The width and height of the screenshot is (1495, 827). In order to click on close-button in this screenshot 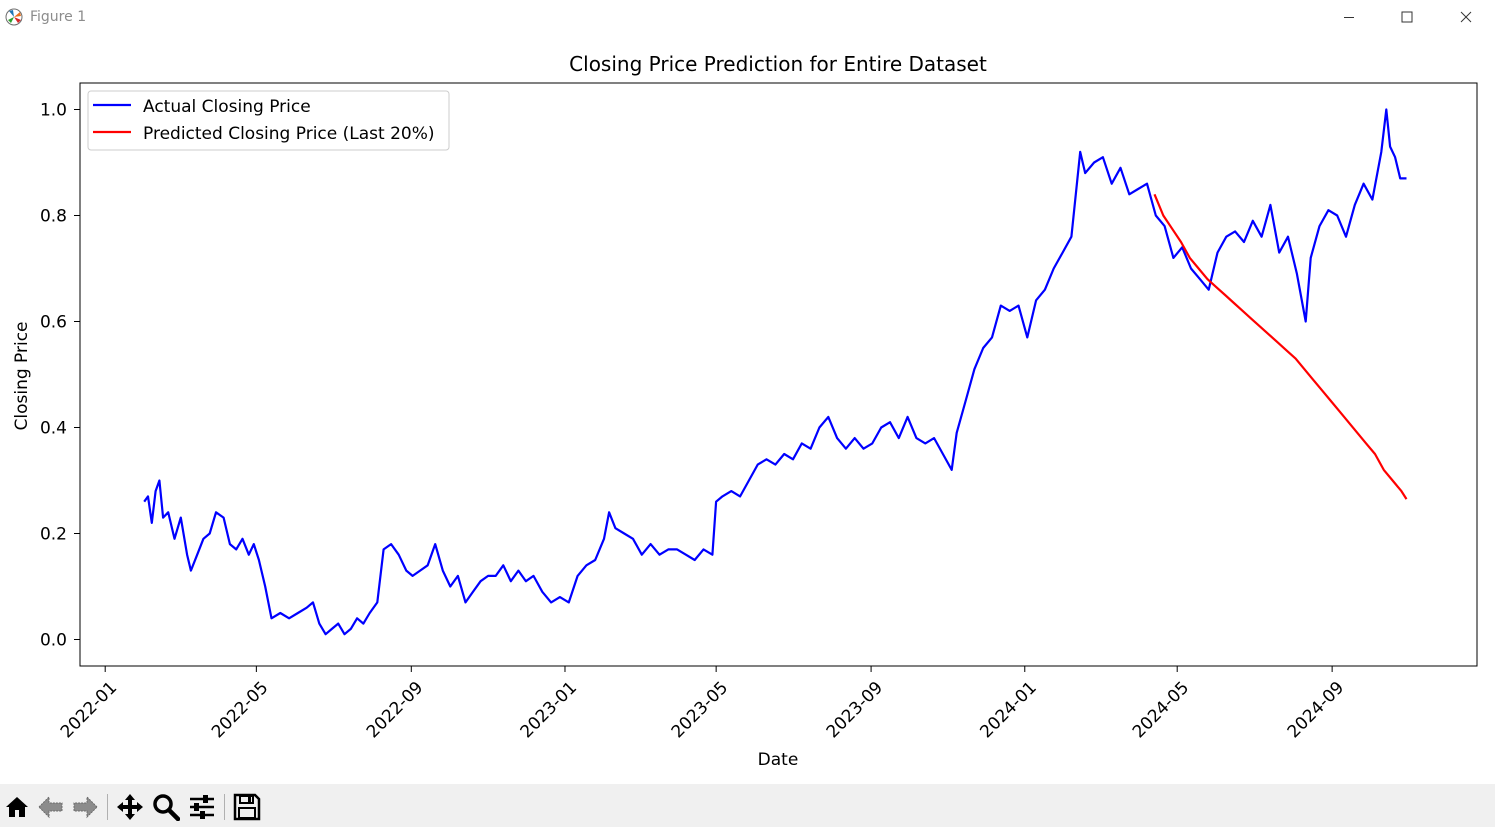, I will do `click(1466, 17)`.